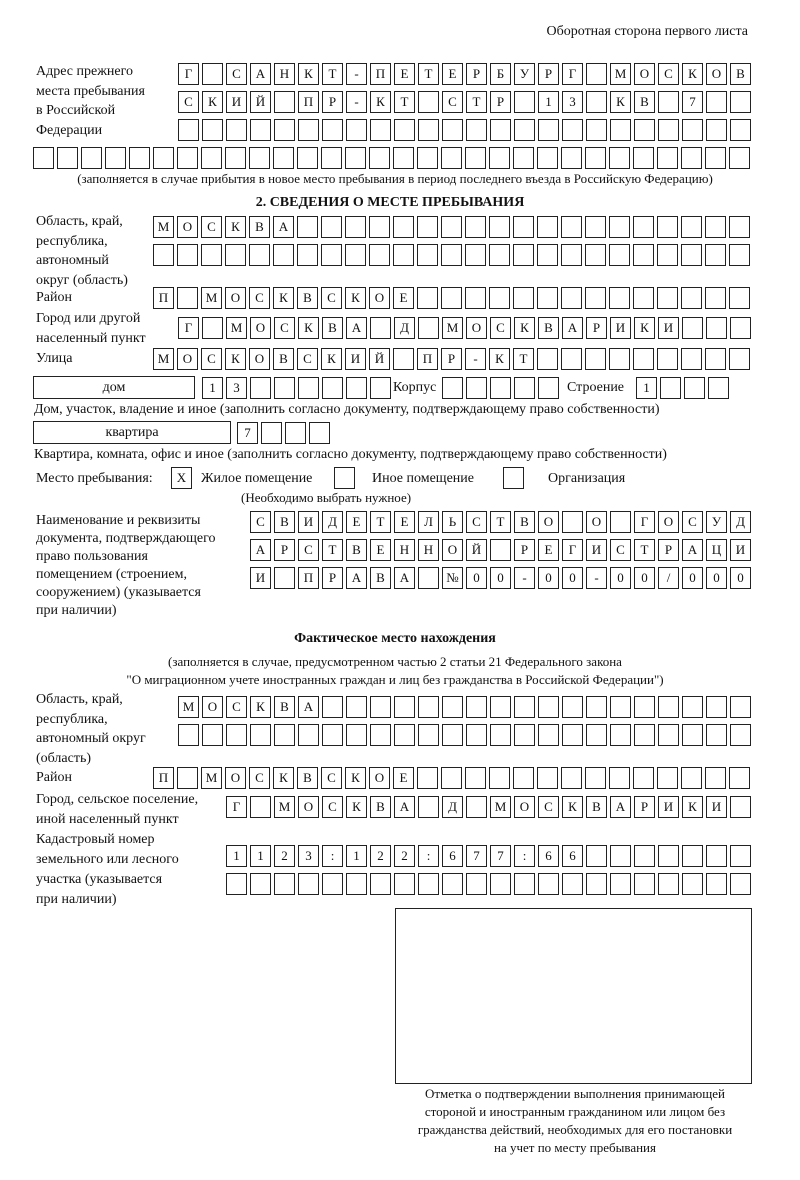 Image resolution: width=800 pixels, height=1180 pixels. I want to click on char-cell: Р, so click(284, 550).